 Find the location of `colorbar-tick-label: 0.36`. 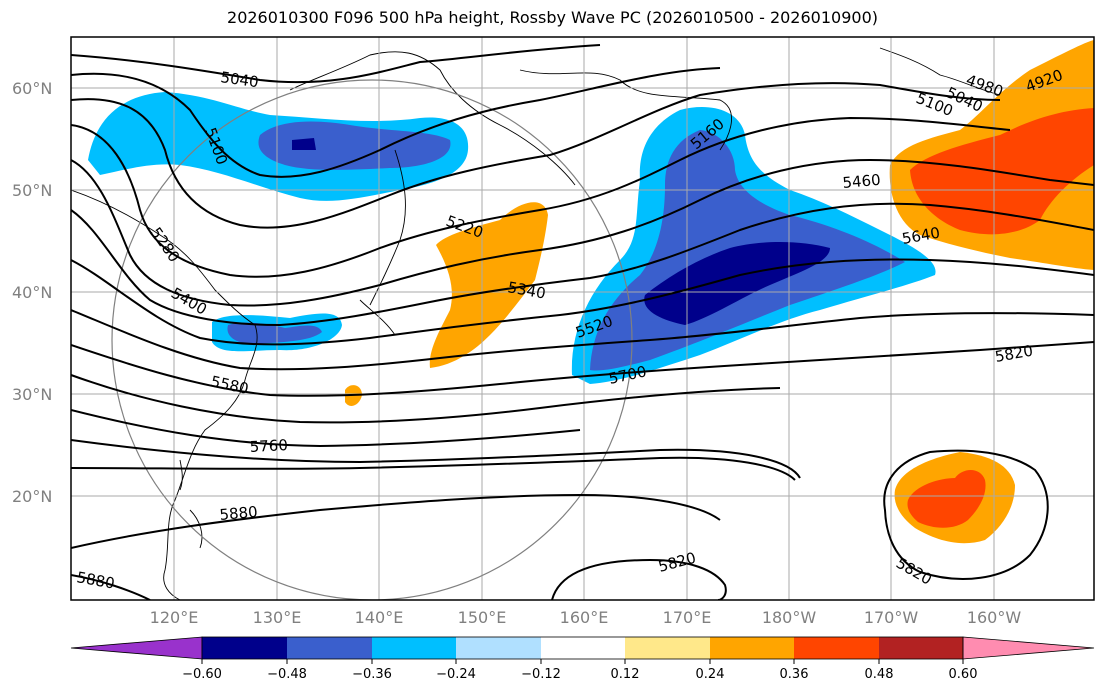

colorbar-tick-label: 0.36 is located at coordinates (794, 674).